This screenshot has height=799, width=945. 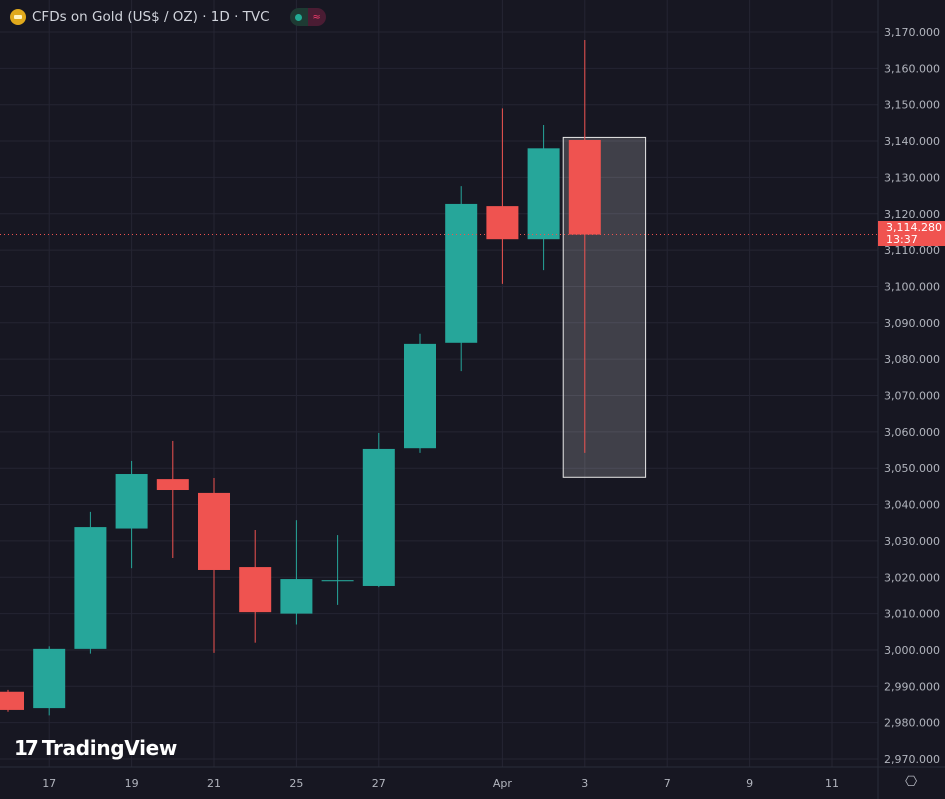 I want to click on price-axis-label: 2,970.000, so click(x=912, y=759).